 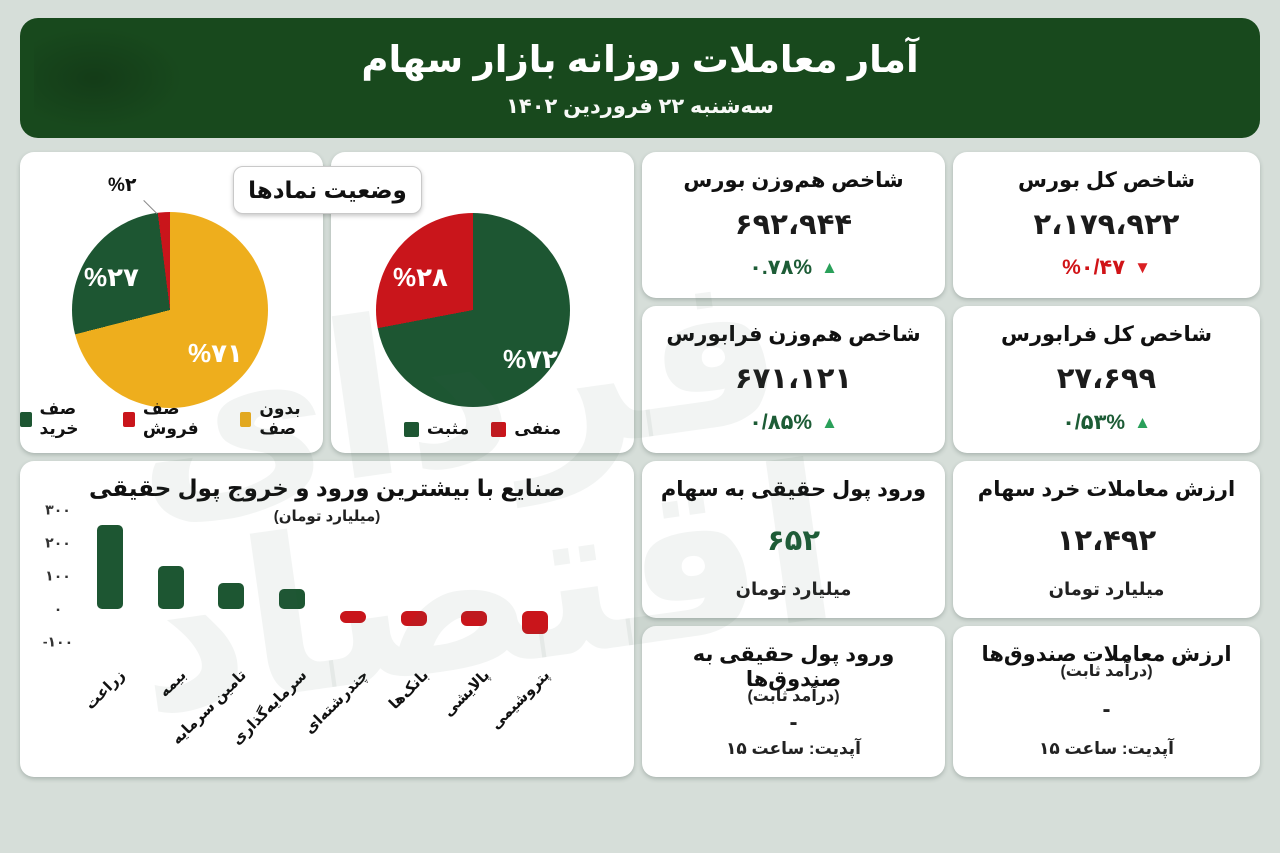 I want to click on card-title: شاخص هم‌وزن بورس, so click(x=793, y=180).